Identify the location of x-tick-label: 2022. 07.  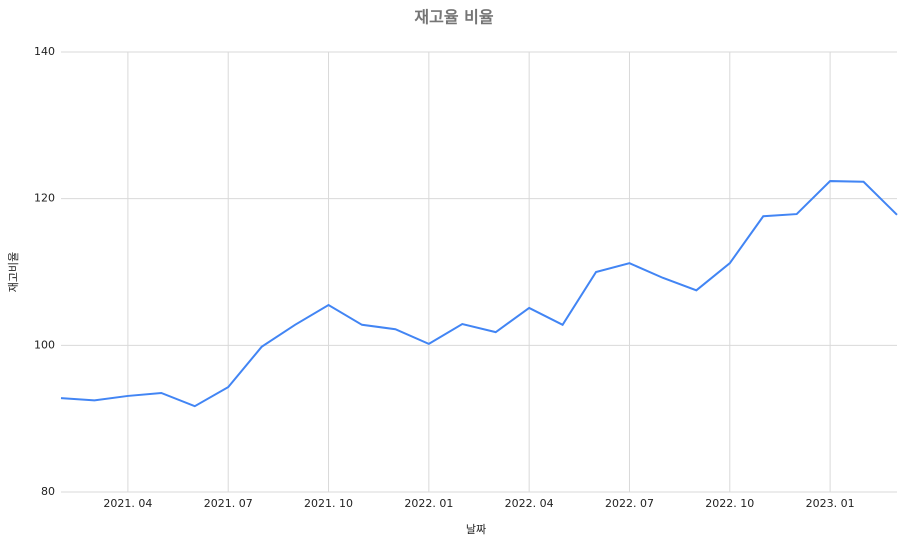
(629, 503).